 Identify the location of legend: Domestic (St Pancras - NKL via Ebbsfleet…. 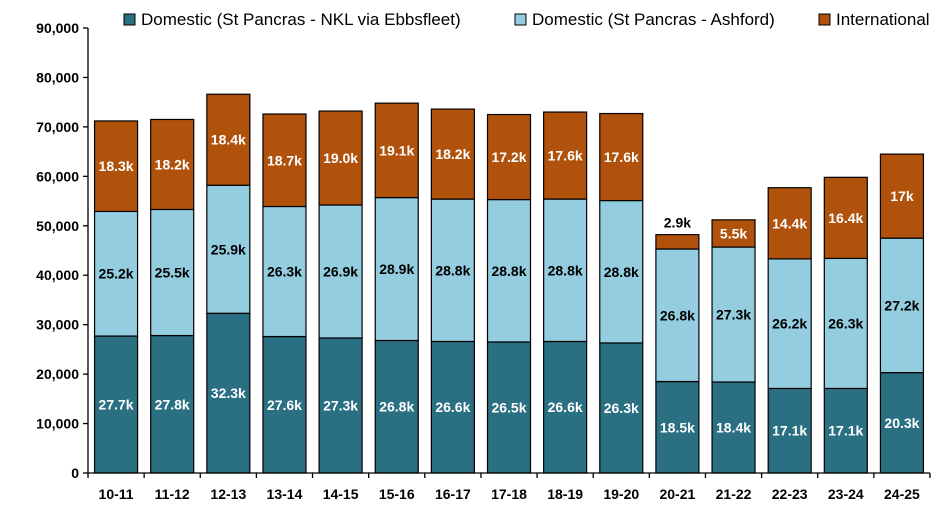
(526, 19).